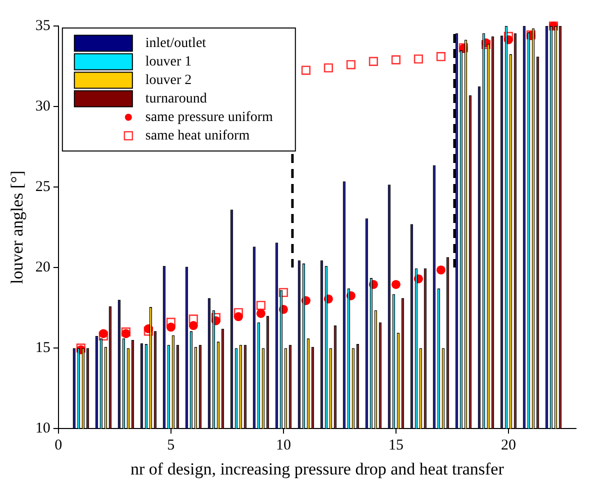 The height and width of the screenshot is (488, 590). I want to click on y-tick-label: 10, so click(42, 428).